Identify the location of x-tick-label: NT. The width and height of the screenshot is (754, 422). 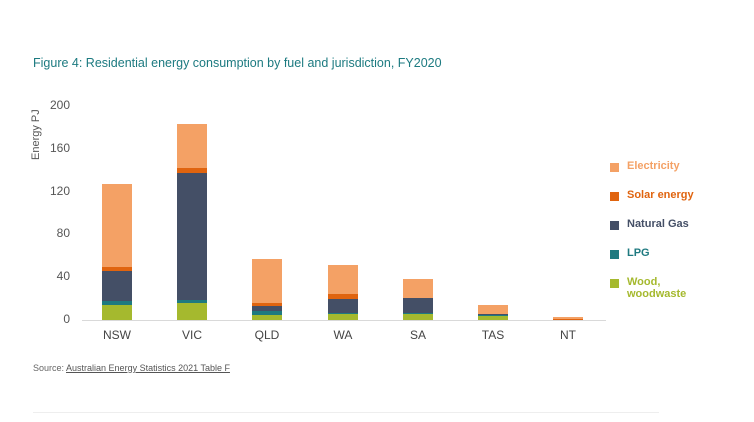
(568, 335).